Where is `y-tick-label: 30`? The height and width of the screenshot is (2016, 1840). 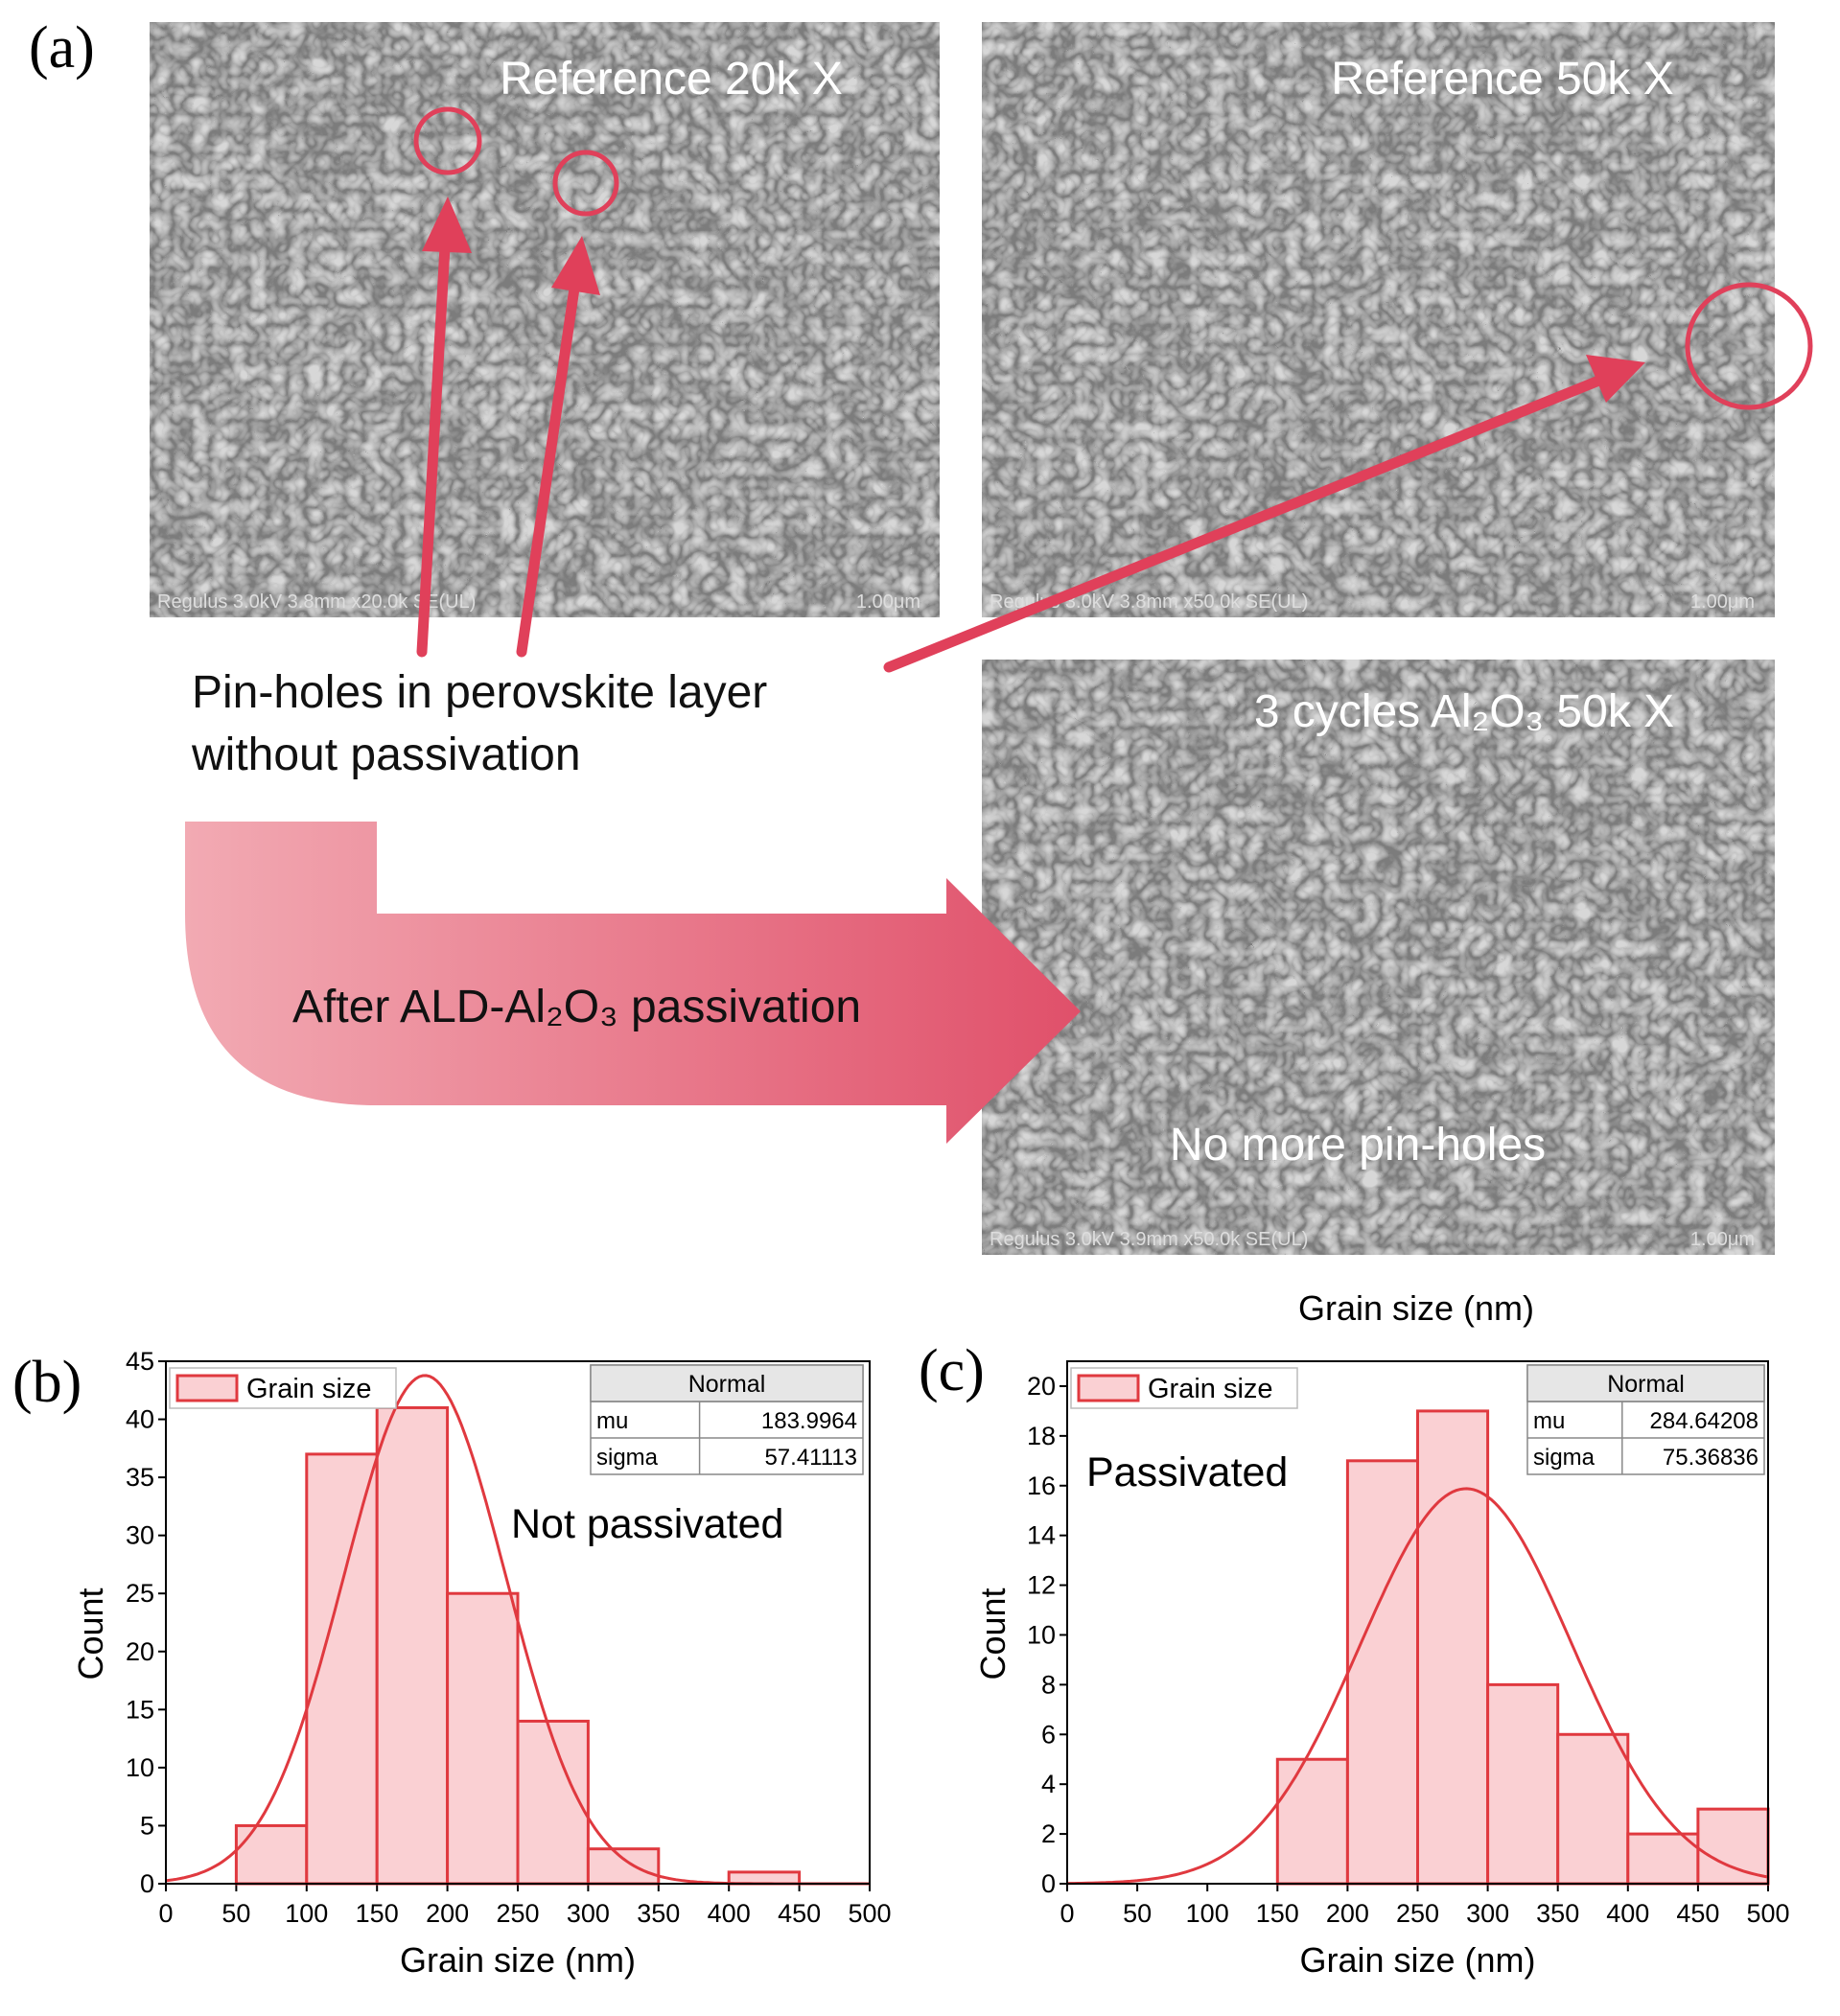
y-tick-label: 30 is located at coordinates (140, 1535).